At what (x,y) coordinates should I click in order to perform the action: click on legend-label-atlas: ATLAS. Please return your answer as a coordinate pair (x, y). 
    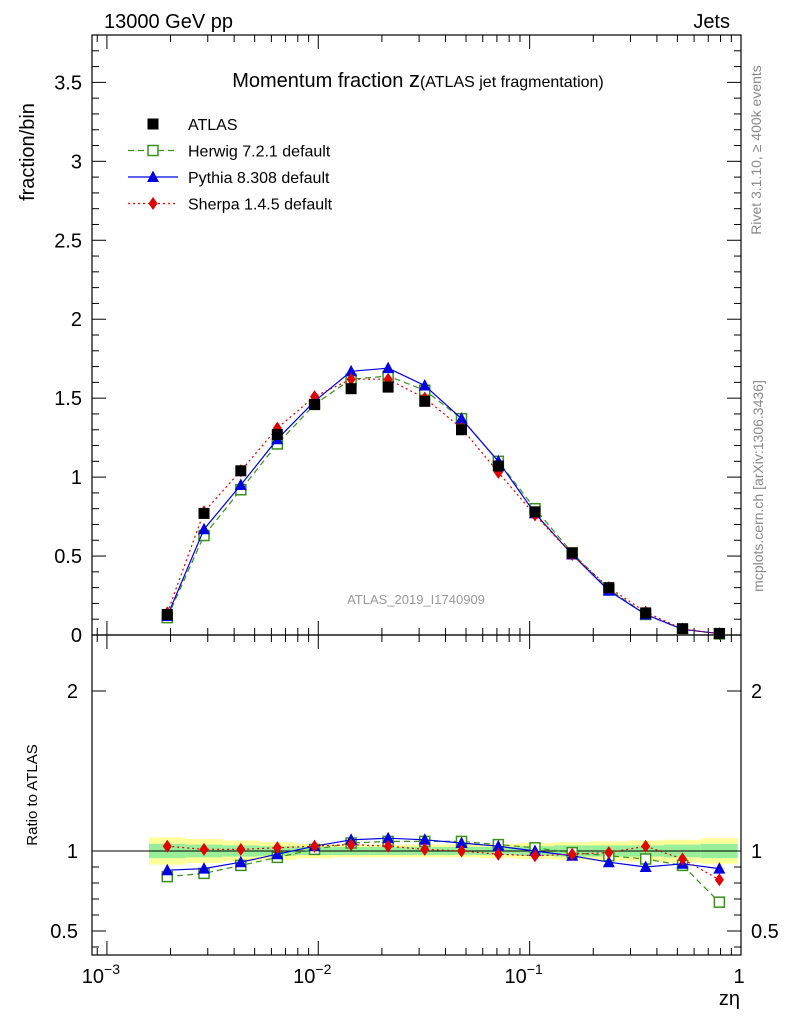
    Looking at the image, I should click on (213, 125).